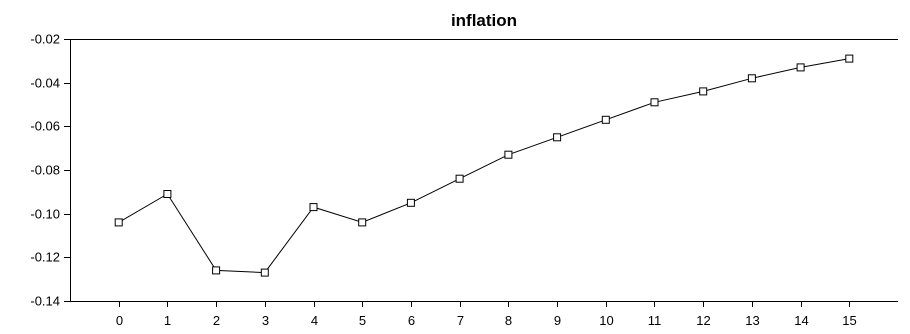 The height and width of the screenshot is (334, 910). Describe the element at coordinates (411, 320) in the screenshot. I see `x-tick-label: 6` at that location.